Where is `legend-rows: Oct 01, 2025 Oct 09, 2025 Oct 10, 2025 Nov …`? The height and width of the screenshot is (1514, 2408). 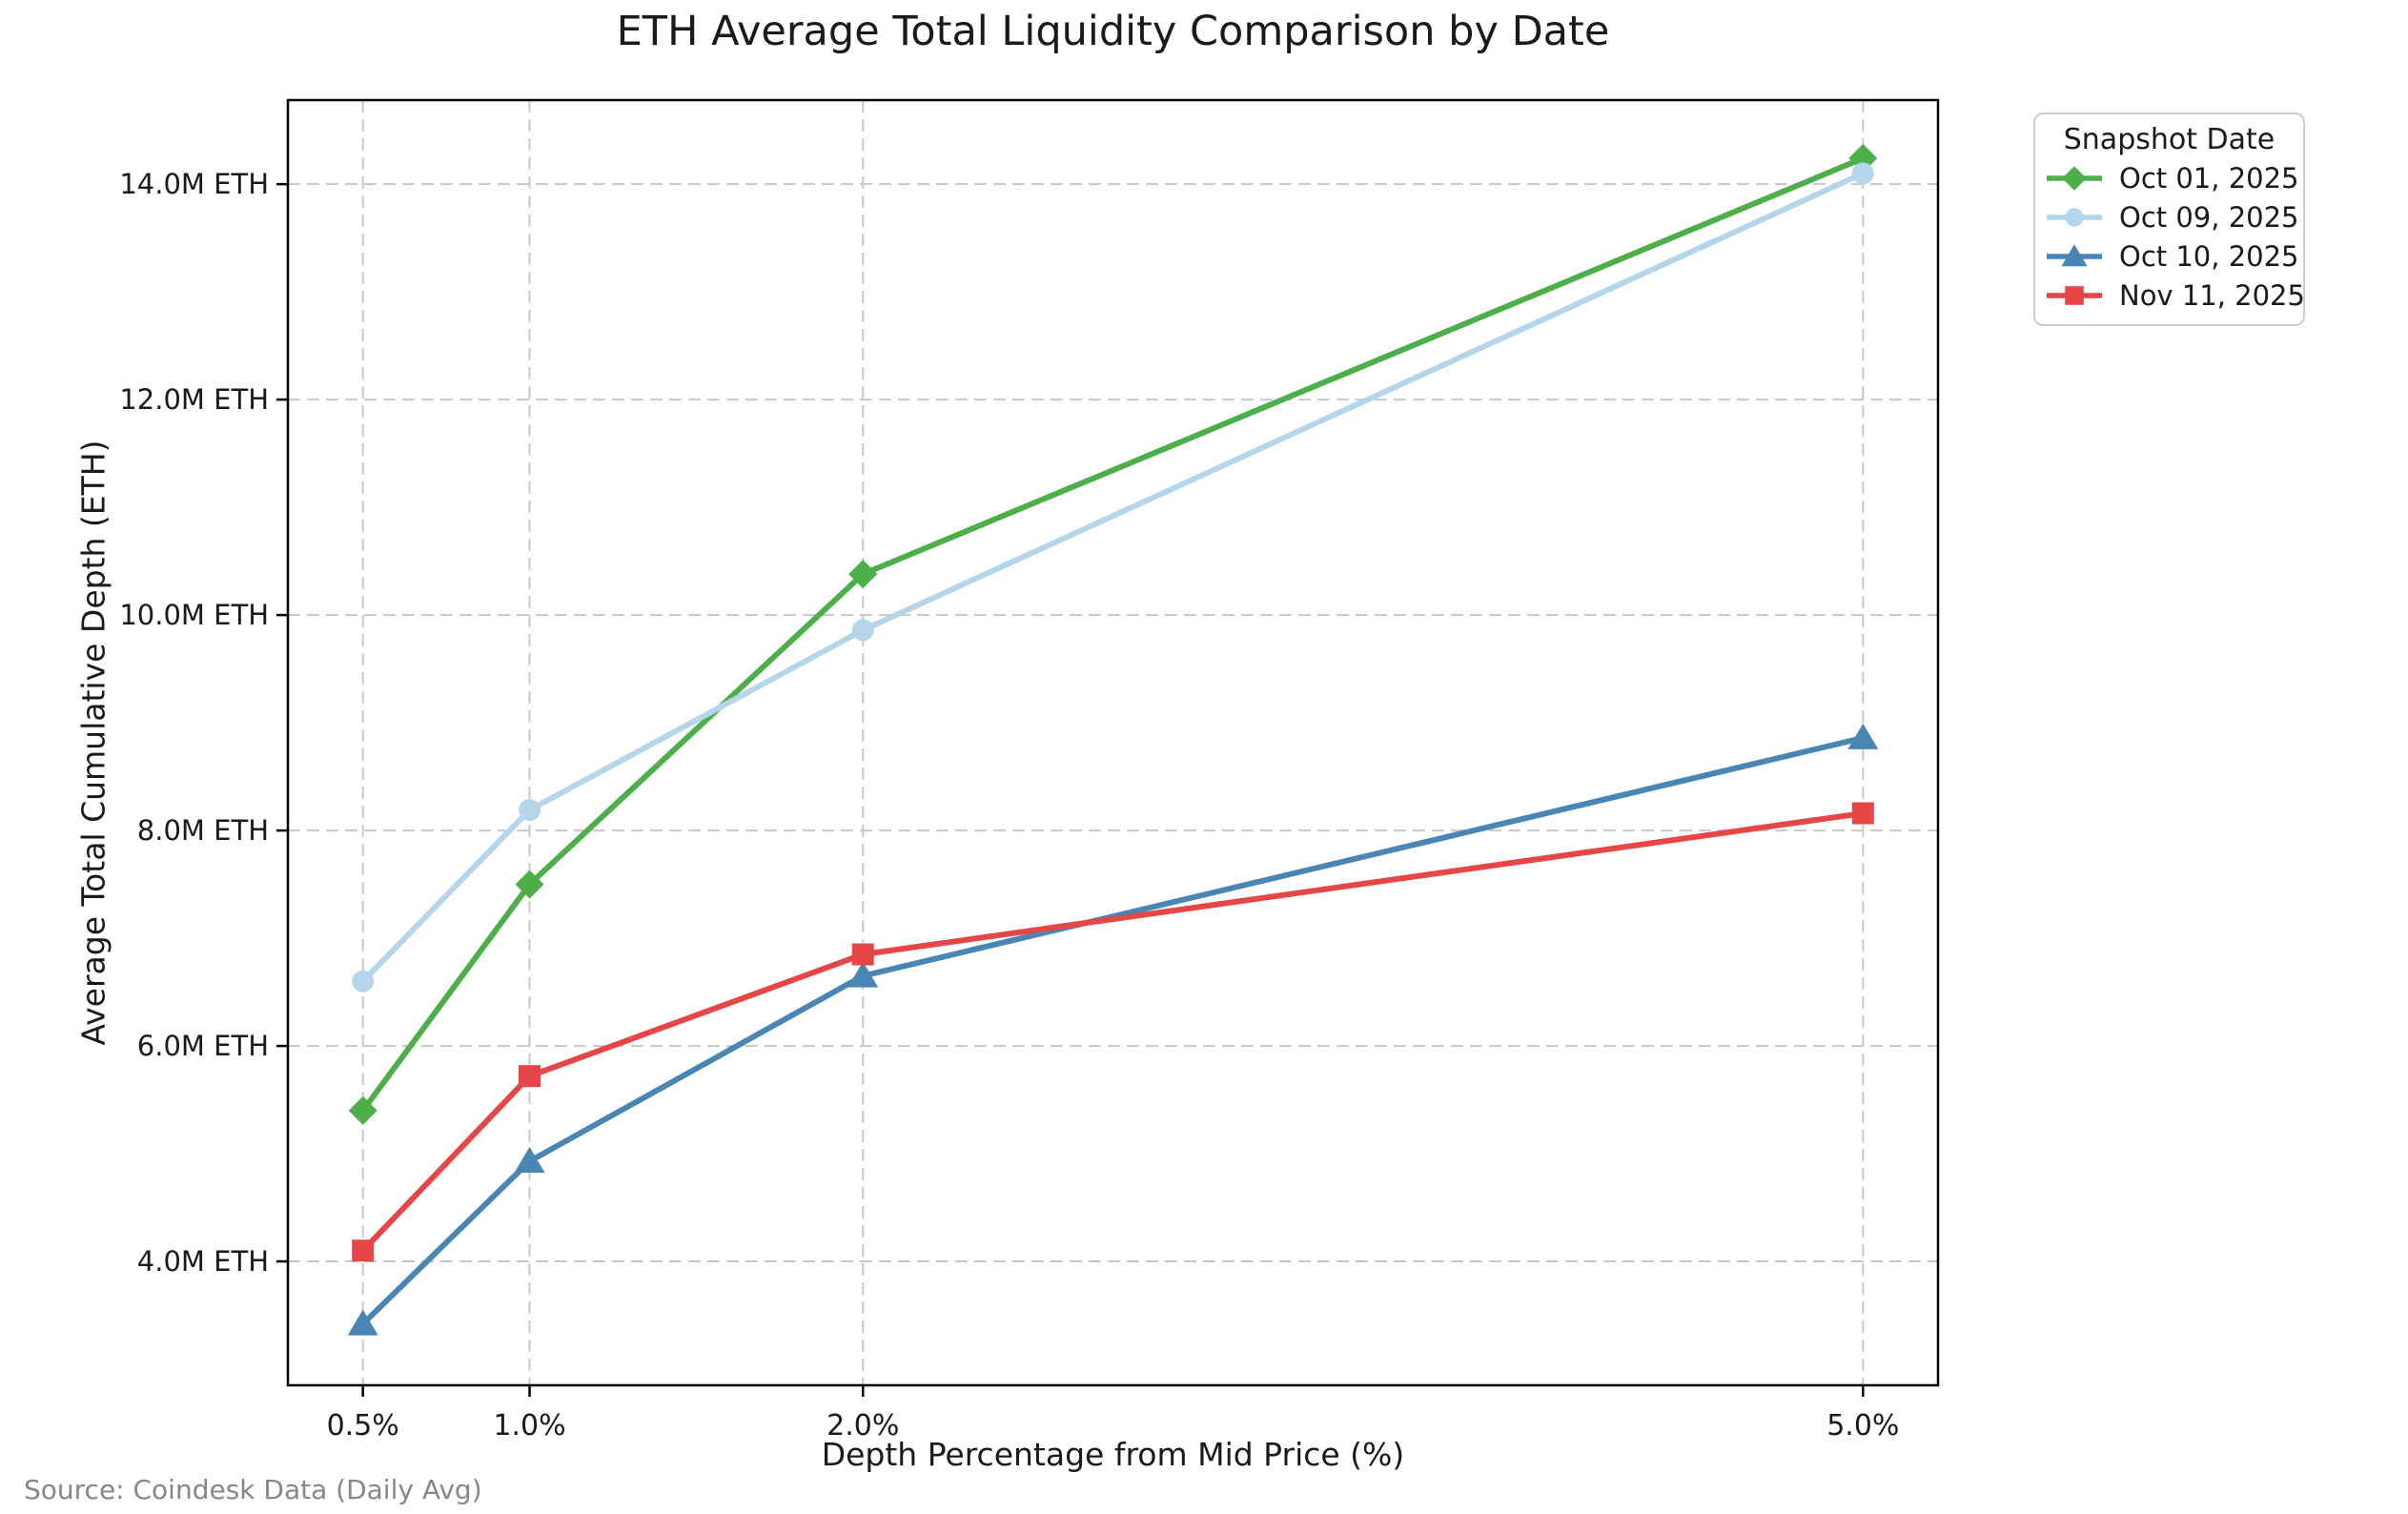 legend-rows: Oct 01, 2025 Oct 09, 2025 Oct 10, 2025 Nov … is located at coordinates (2175, 236).